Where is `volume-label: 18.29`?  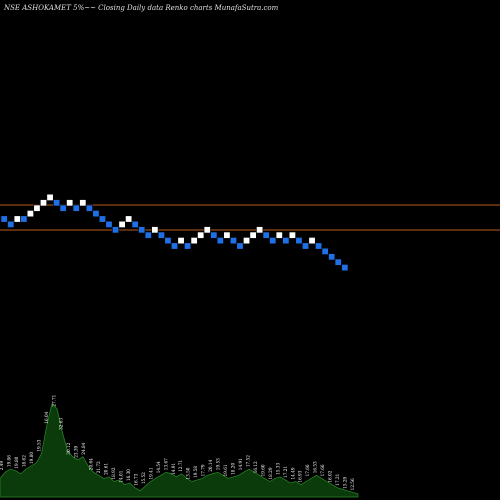
volume-label: 18.29 is located at coordinates (270, 473).